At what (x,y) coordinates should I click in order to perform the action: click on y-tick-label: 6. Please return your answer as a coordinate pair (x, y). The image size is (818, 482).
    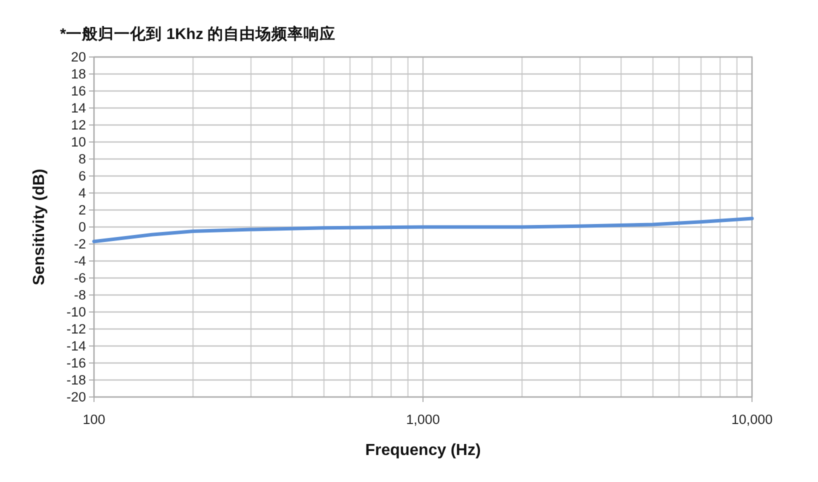
    Looking at the image, I should click on (82, 176).